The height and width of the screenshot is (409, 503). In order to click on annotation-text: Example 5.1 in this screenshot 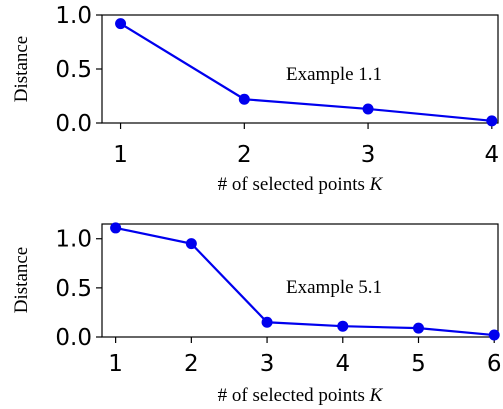, I will do `click(334, 287)`.